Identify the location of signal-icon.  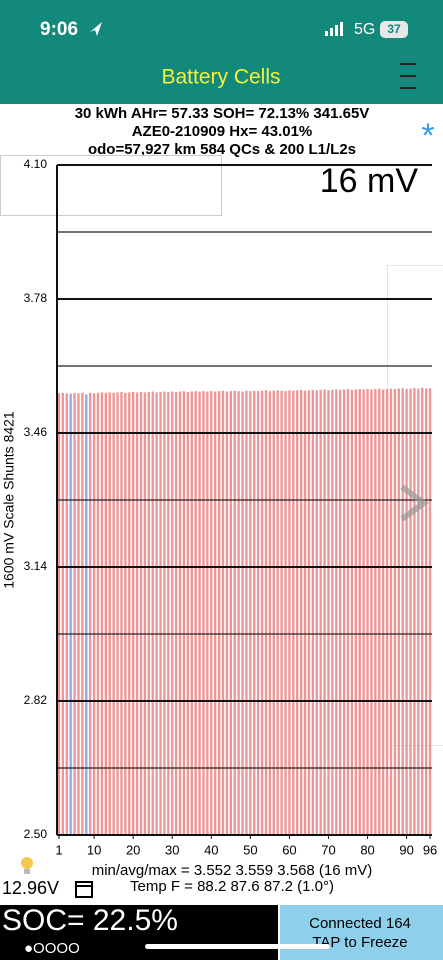
(334, 29).